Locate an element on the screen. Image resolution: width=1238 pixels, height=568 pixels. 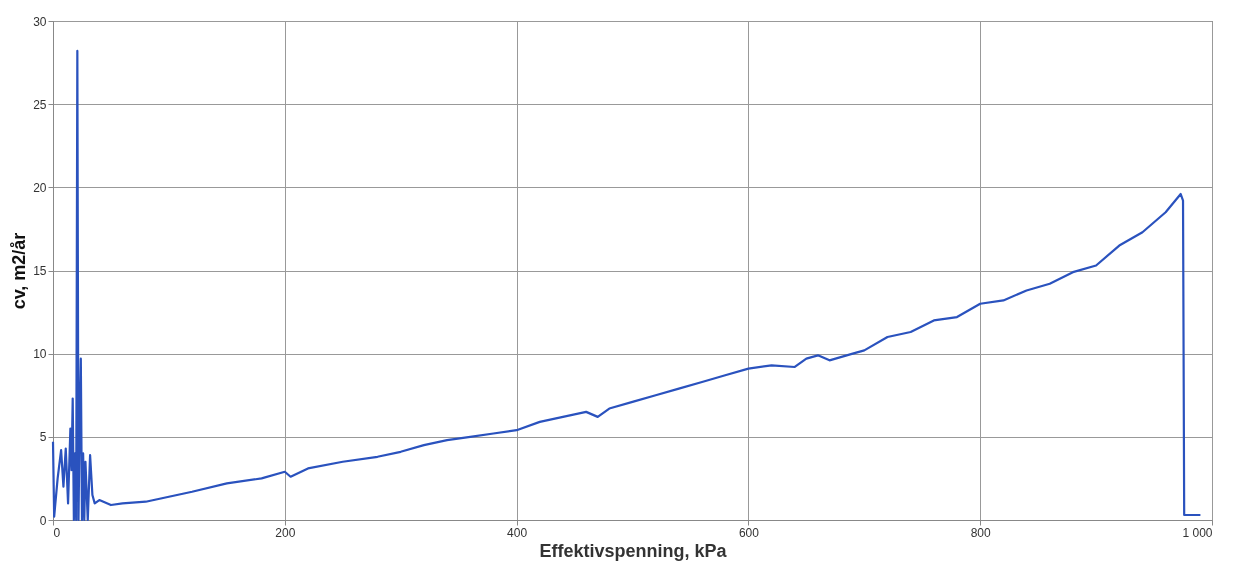
x-axis-title: Effektivspenning, kPa is located at coordinates (633, 550).